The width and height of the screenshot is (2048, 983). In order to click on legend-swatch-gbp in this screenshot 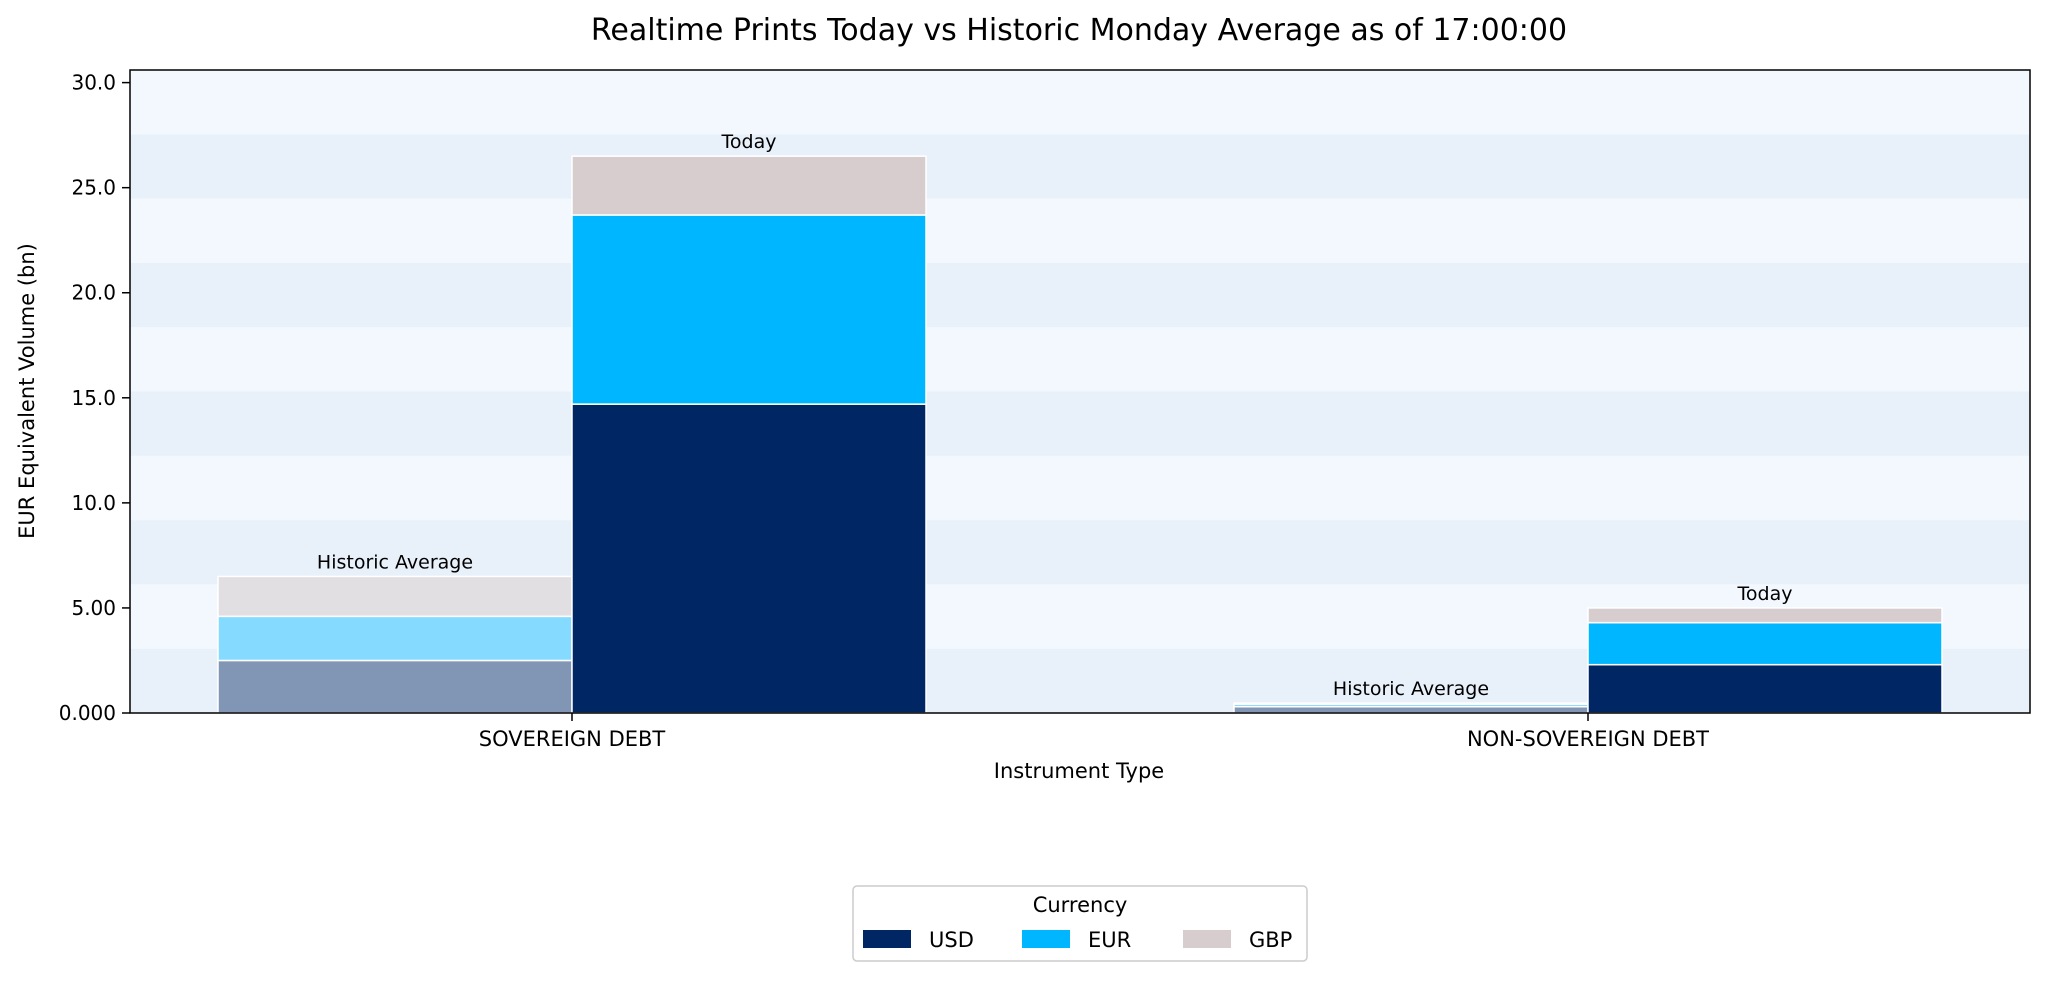, I will do `click(1207, 939)`.